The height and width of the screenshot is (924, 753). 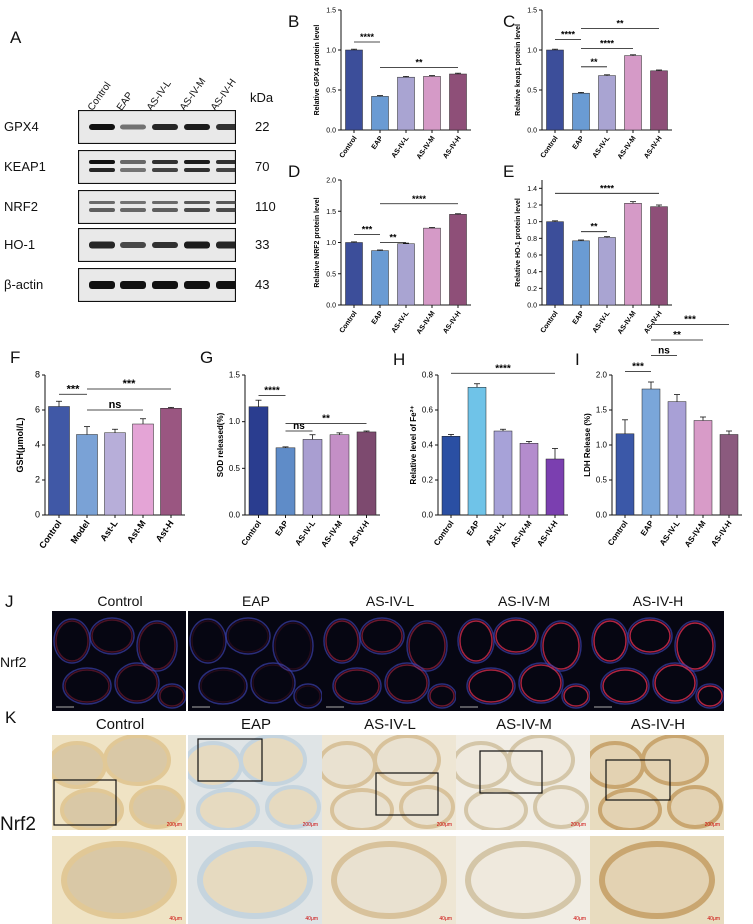 I want to click on ihc-overview-3: 200μm, so click(x=523, y=782).